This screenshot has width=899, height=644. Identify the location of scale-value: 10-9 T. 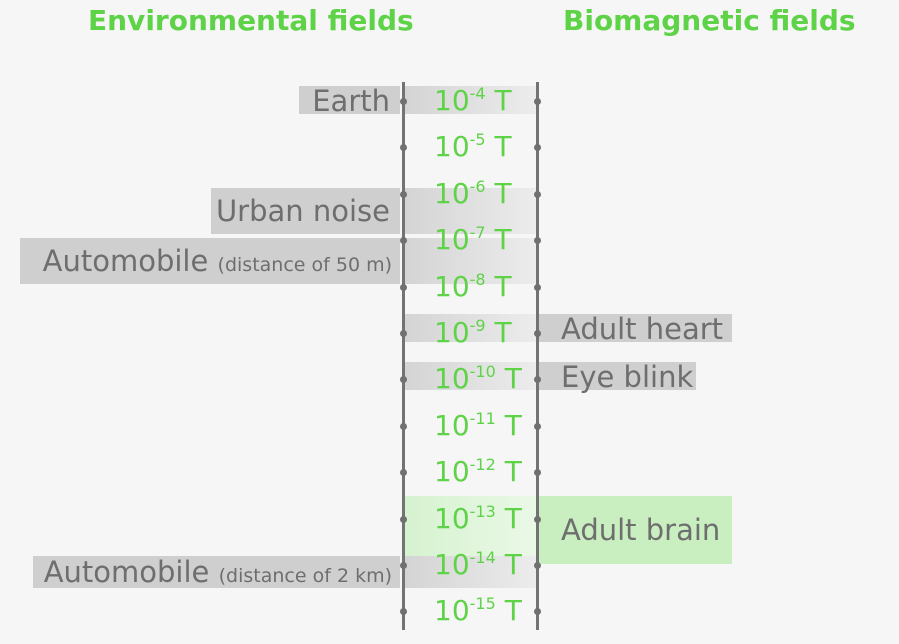
(473, 332).